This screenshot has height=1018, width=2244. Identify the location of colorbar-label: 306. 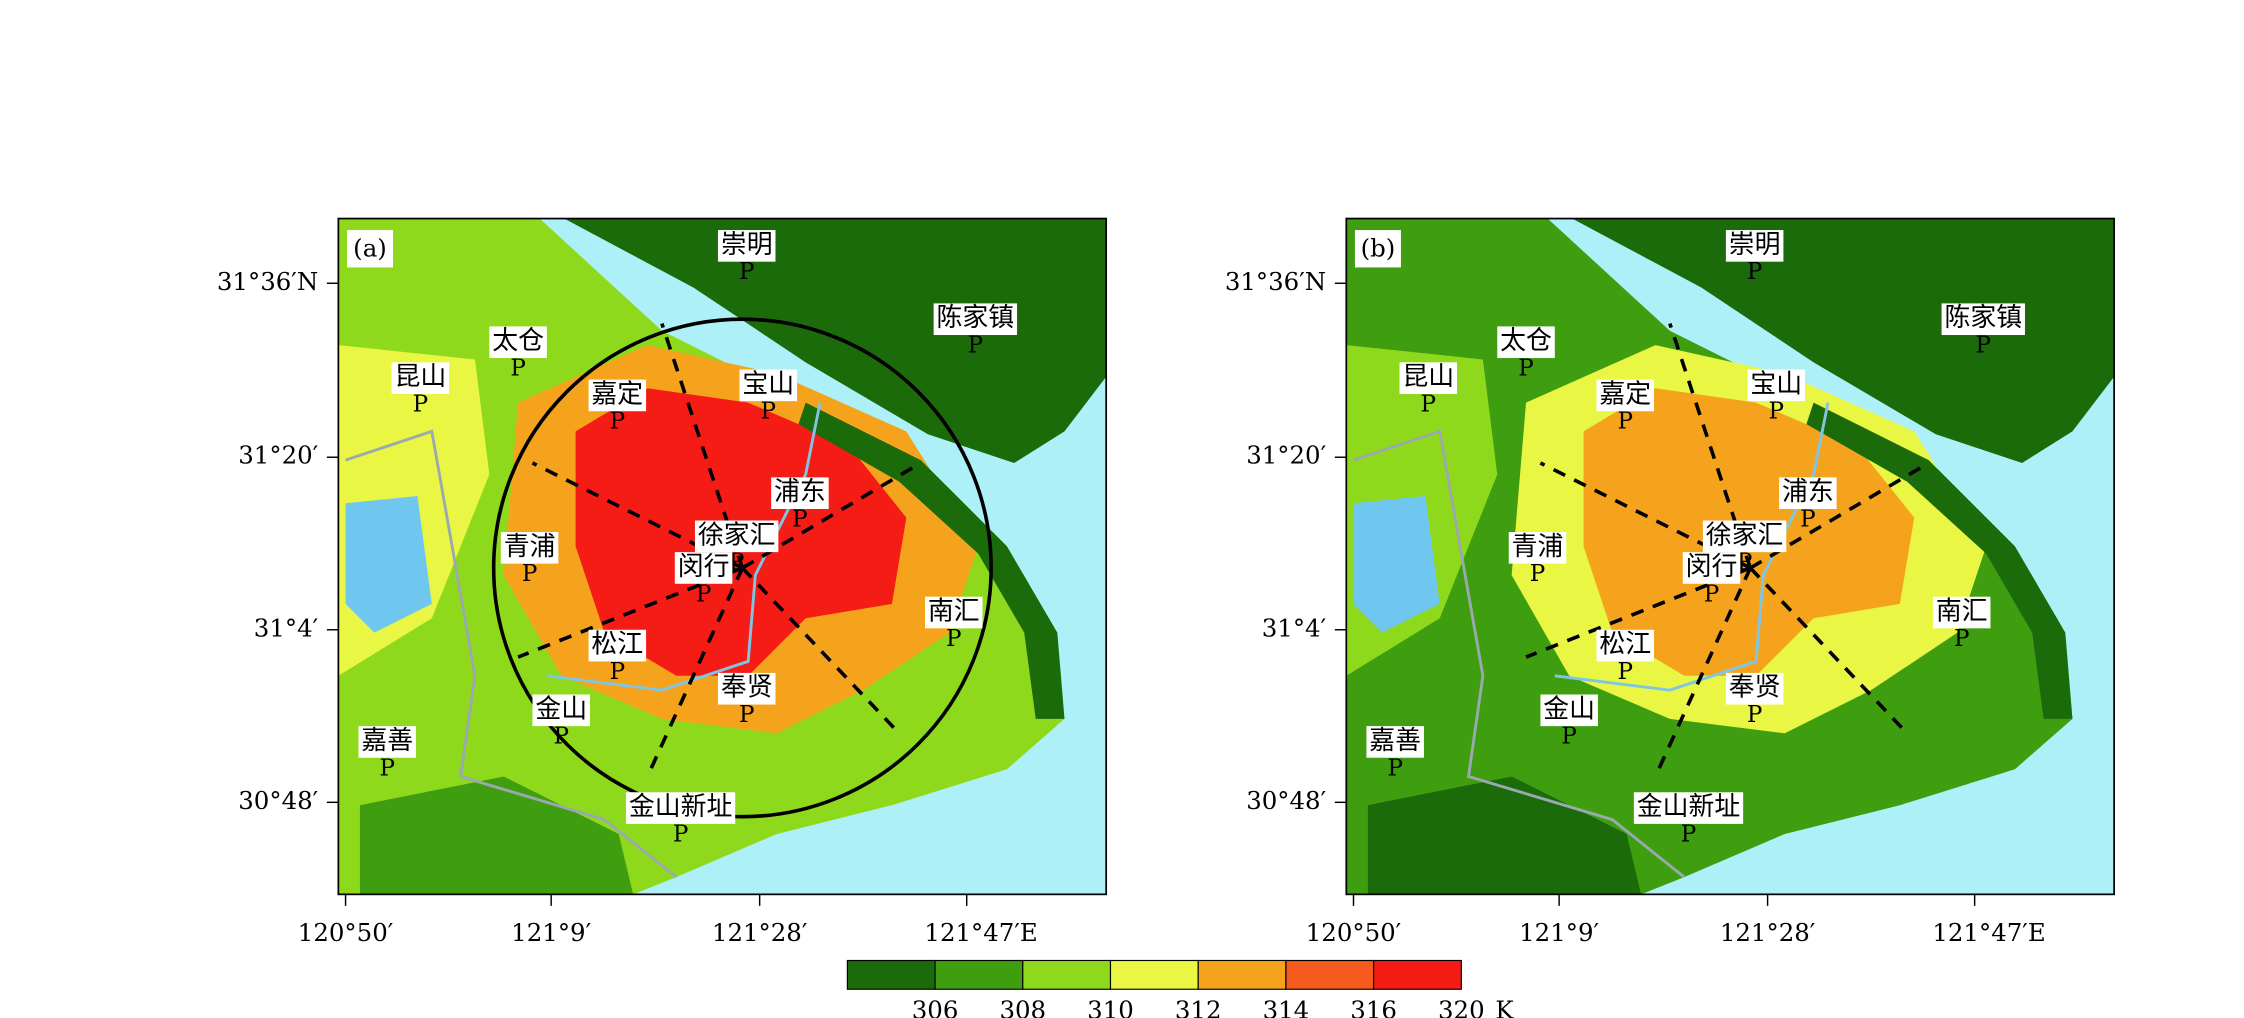
(935, 1007).